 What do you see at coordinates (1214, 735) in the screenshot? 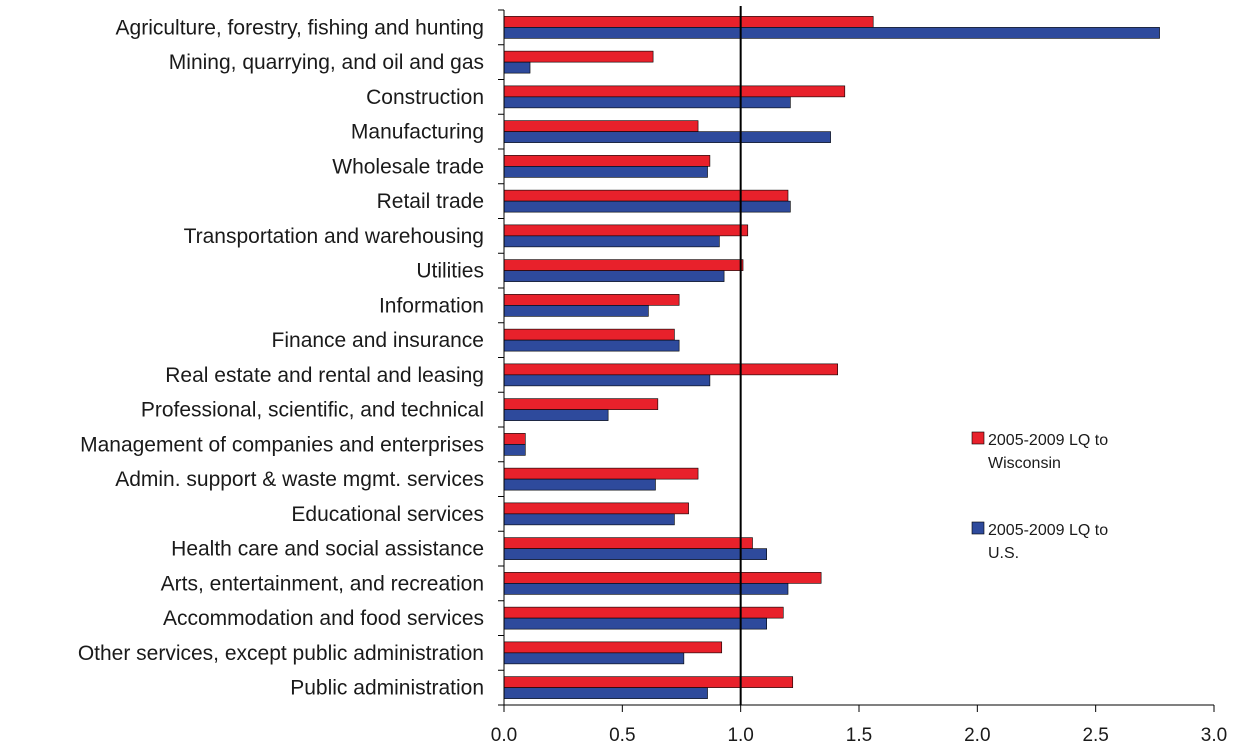
I see `x-tick-label: 3.0` at bounding box center [1214, 735].